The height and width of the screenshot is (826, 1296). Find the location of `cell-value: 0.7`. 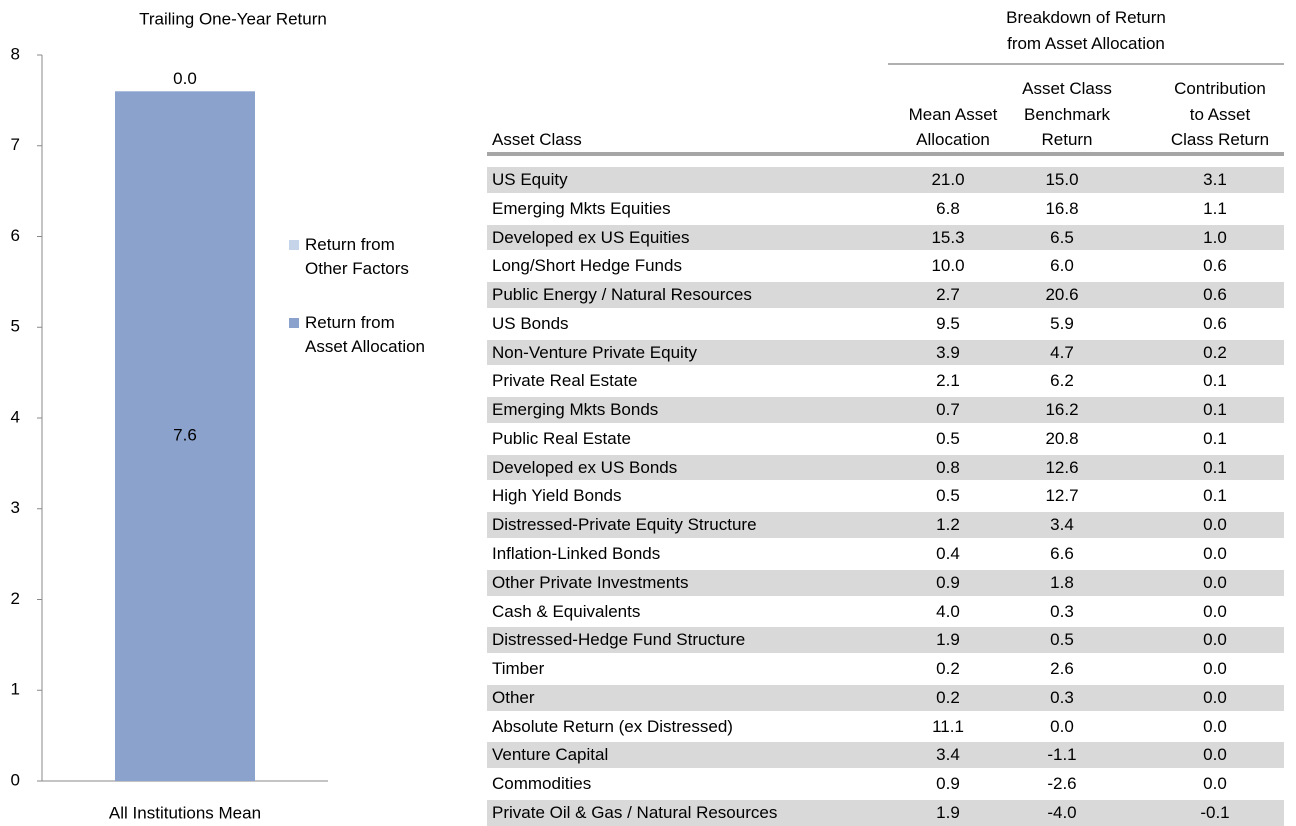

cell-value: 0.7 is located at coordinates (948, 410).